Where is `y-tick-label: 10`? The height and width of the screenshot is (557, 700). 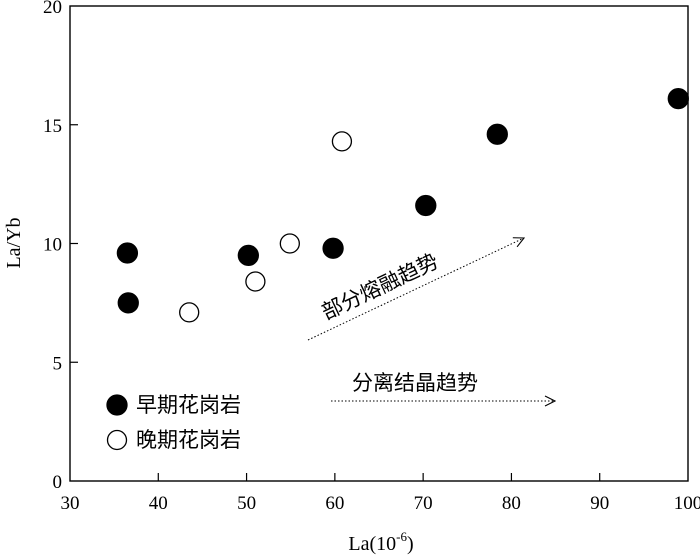
y-tick-label: 10 is located at coordinates (52, 245).